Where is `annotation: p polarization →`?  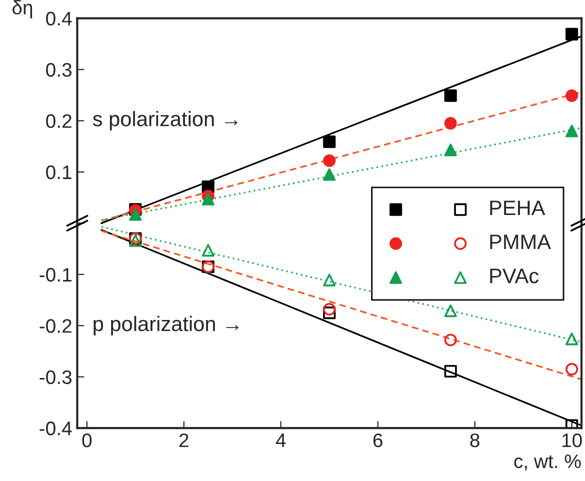
annotation: p polarization → is located at coordinates (166, 326).